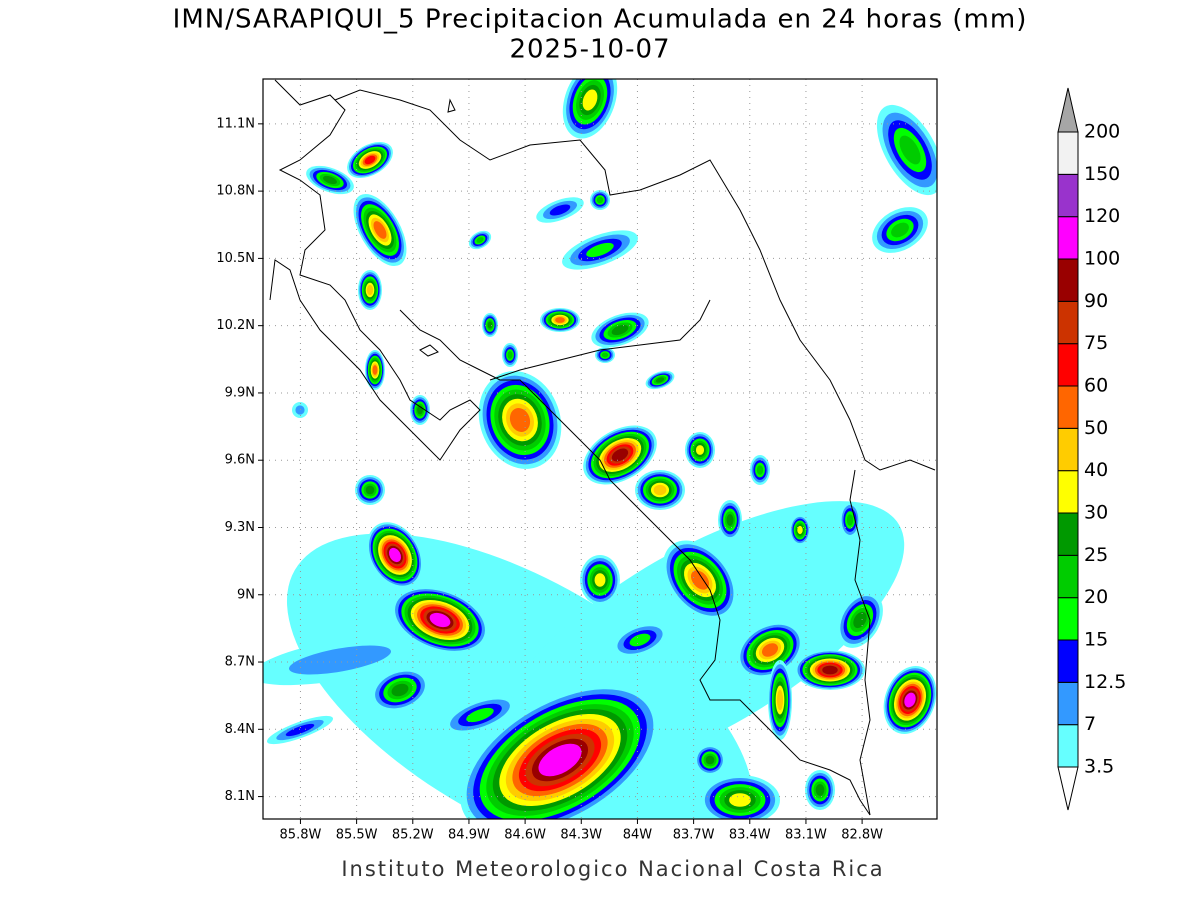 The width and height of the screenshot is (1200, 900). I want to click on colorbar-label: 15, so click(1096, 640).